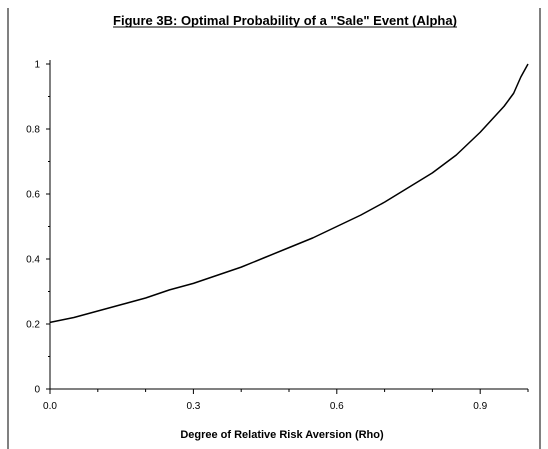  I want to click on y-tick-label: 0.8, so click(33, 130).